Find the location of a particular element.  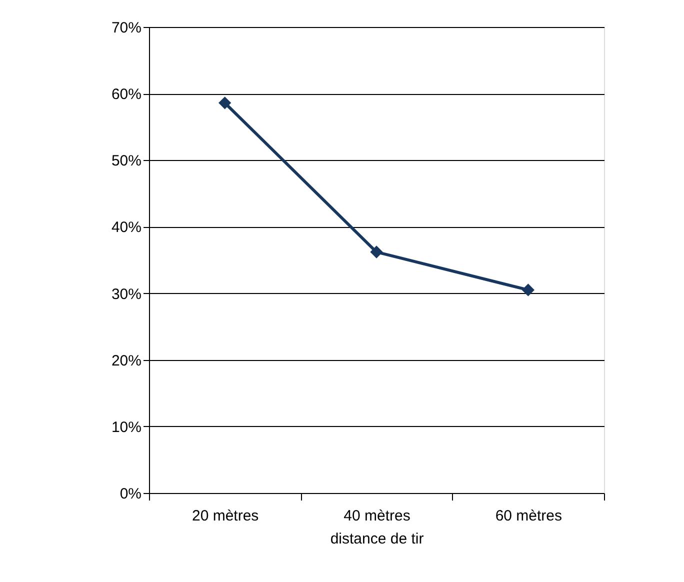

y-tick-label: 0% is located at coordinates (131, 494).